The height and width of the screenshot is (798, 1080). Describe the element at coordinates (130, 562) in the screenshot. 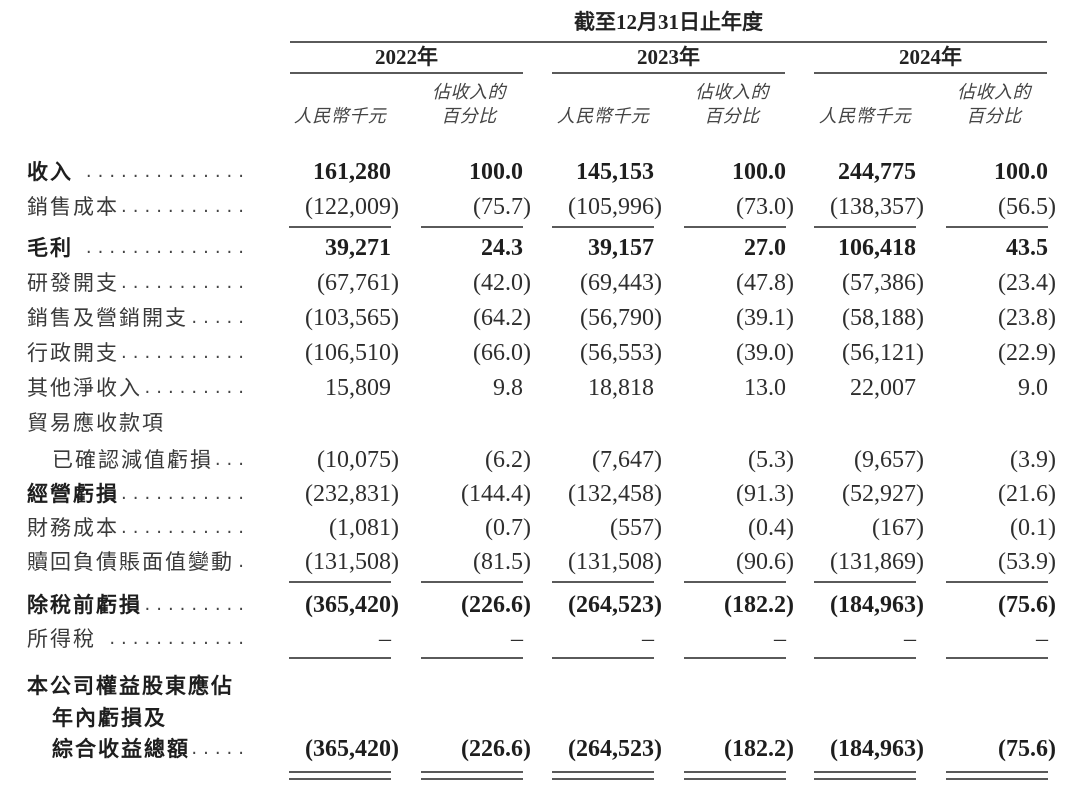

I see `label-text: 贖回負債賬面值變動` at that location.